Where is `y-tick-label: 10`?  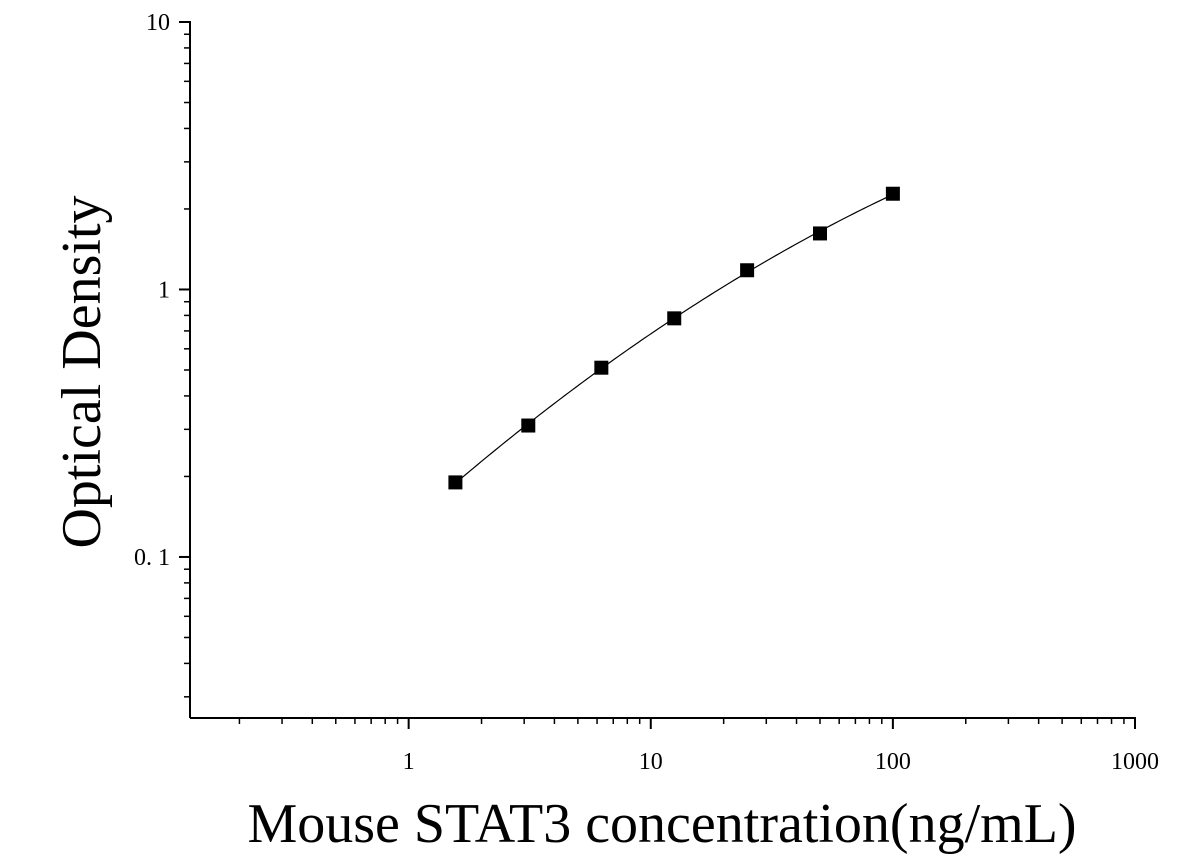
y-tick-label: 10 is located at coordinates (158, 23).